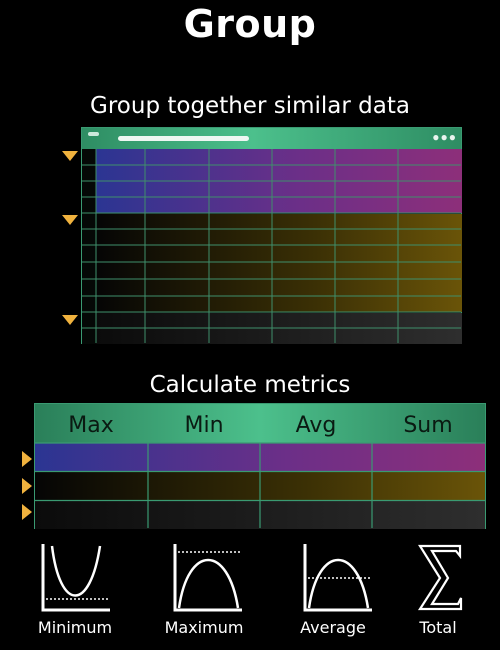 Image resolution: width=500 pixels, height=650 pixels. Describe the element at coordinates (204, 627) in the screenshot. I see `maximum-label: Maximum` at that location.